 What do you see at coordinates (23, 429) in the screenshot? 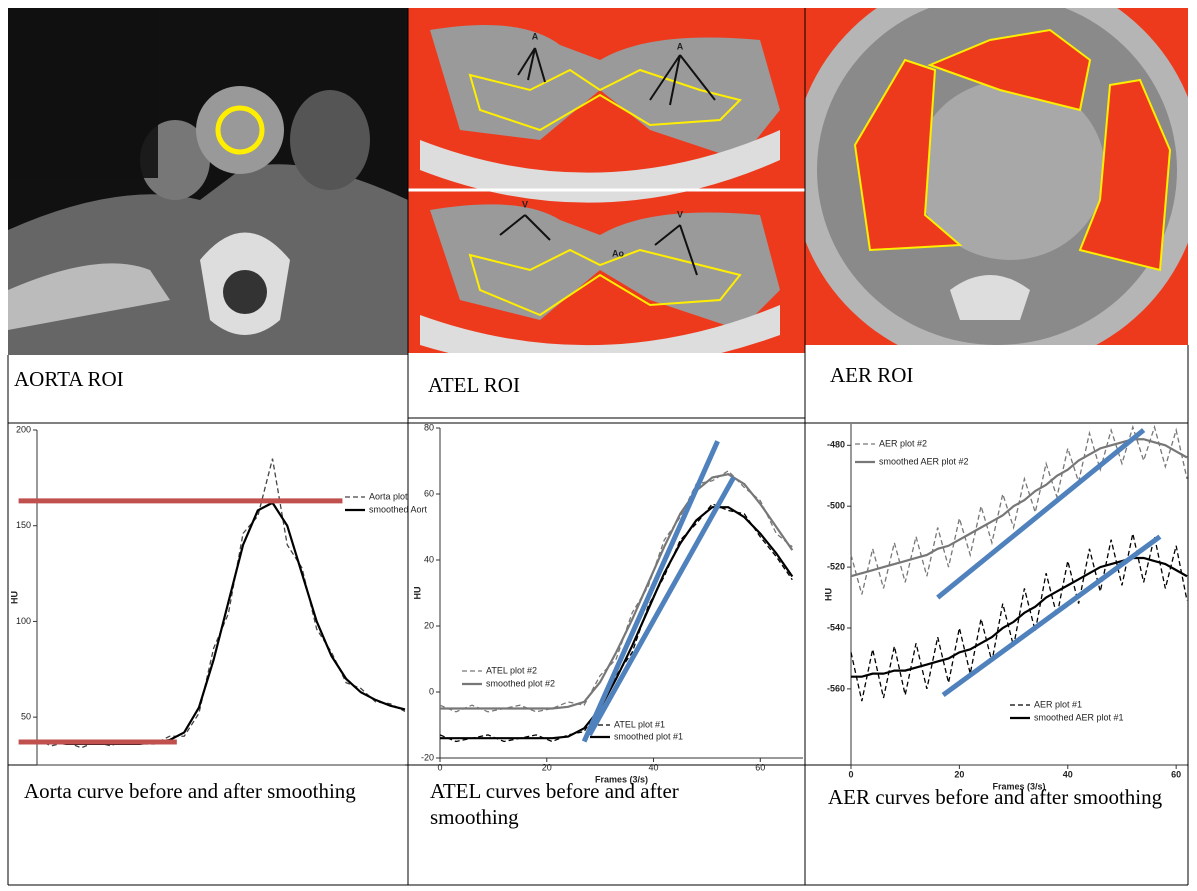
I see `y-tick-label: 200` at bounding box center [23, 429].